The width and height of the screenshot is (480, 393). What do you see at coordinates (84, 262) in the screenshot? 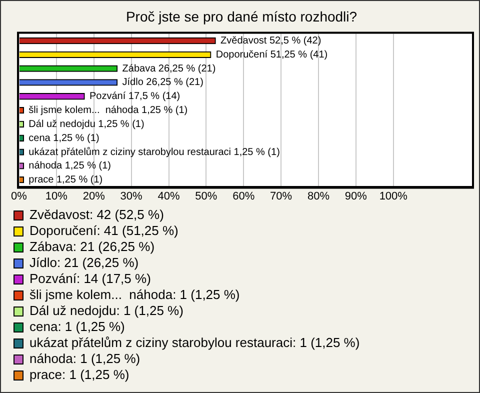
I see `legend-label: Jídlo: 21 (26,25 %)` at bounding box center [84, 262].